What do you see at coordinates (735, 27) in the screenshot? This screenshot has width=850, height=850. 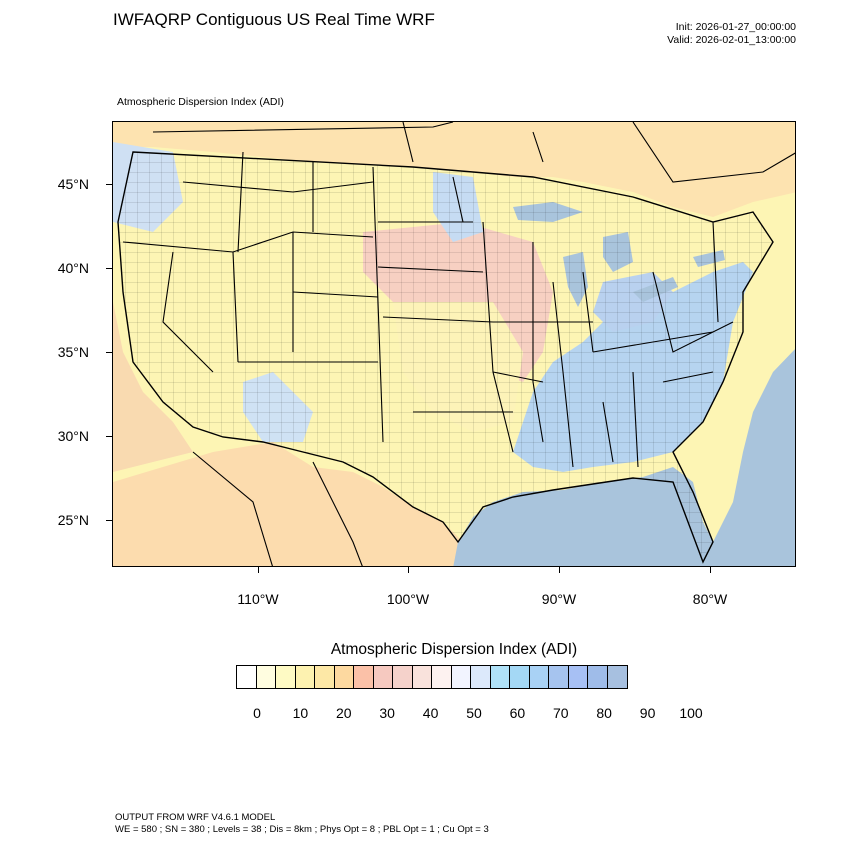 I see `init-time: Init: 2026-01-27_00:00:00` at bounding box center [735, 27].